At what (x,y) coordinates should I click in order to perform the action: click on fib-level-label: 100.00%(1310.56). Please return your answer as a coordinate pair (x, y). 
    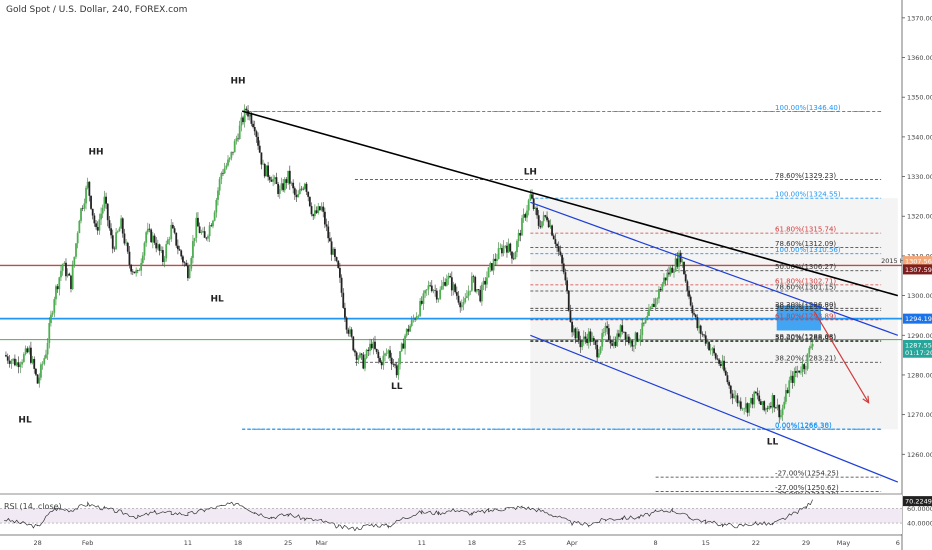
    Looking at the image, I should click on (808, 250).